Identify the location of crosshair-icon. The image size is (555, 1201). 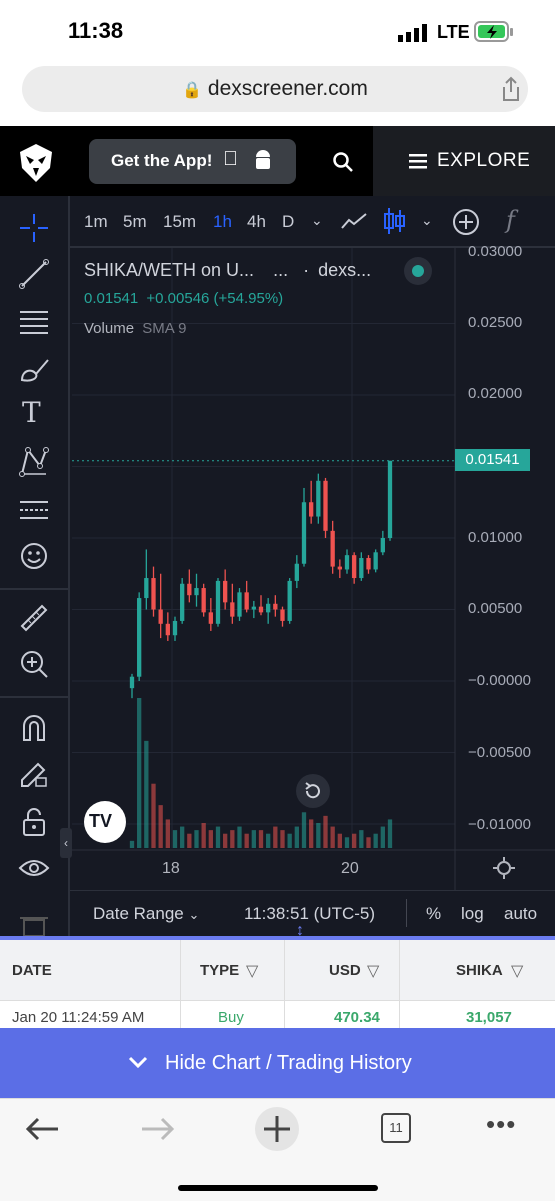
(34, 228).